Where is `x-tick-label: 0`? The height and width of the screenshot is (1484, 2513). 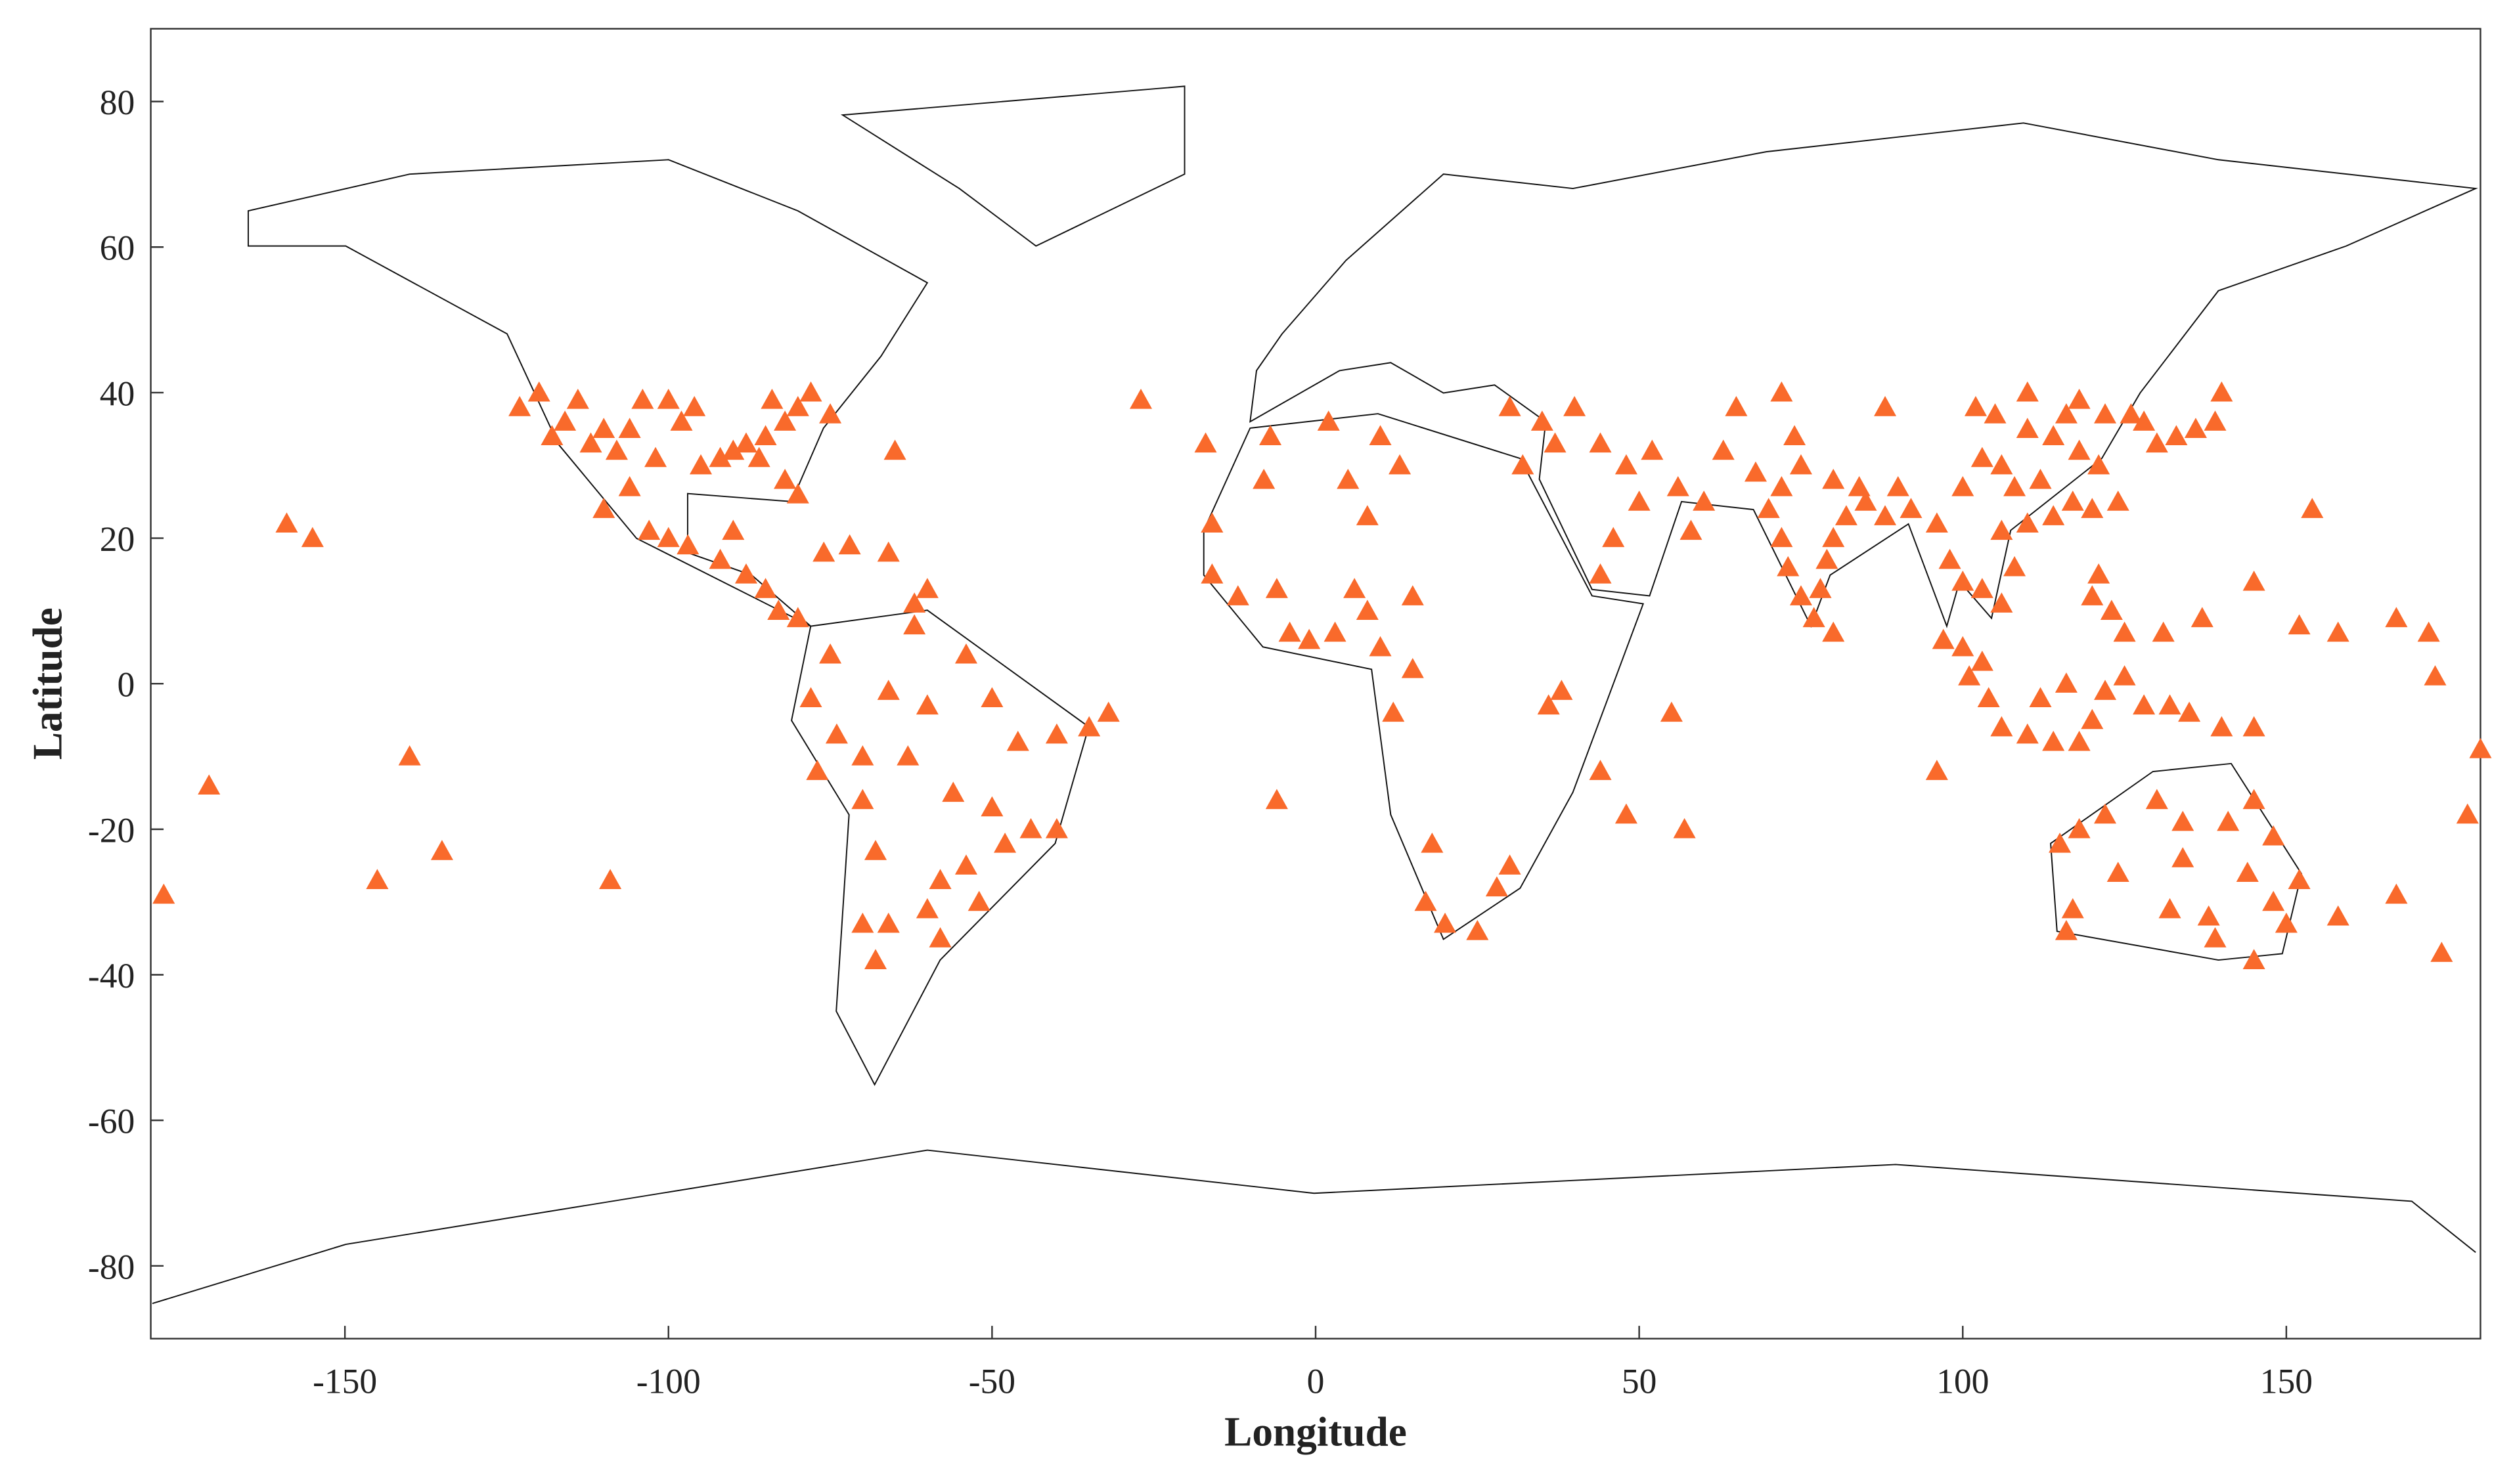 x-tick-label: 0 is located at coordinates (1316, 1381).